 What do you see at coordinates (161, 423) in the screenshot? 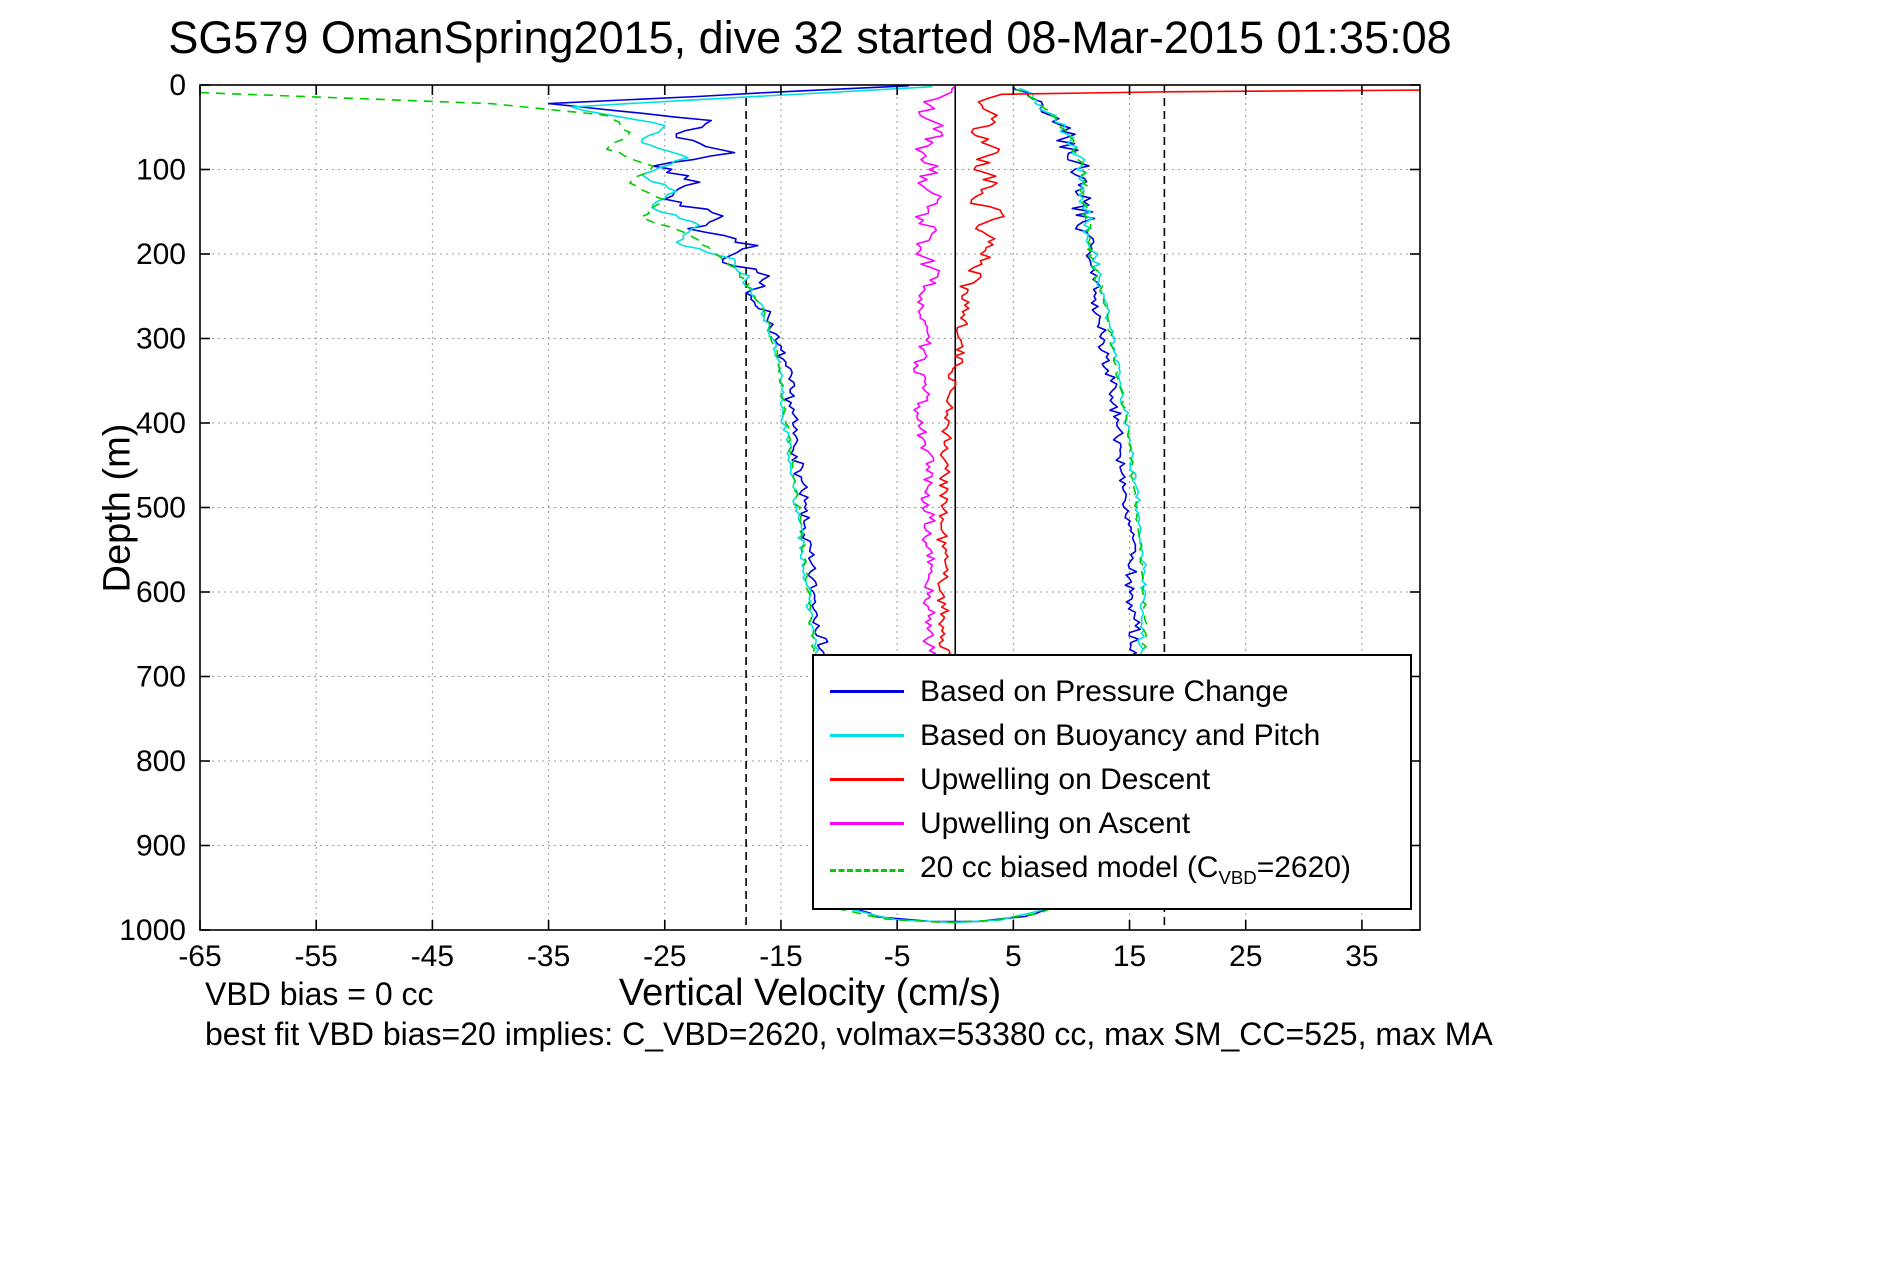
I see `y-tick-label: 400` at bounding box center [161, 423].